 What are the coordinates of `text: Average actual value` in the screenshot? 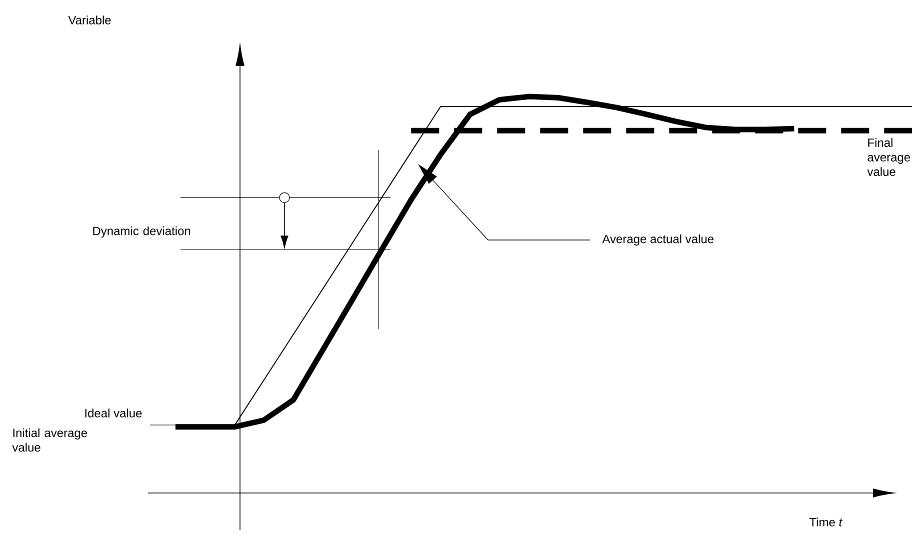 It's located at (658, 240).